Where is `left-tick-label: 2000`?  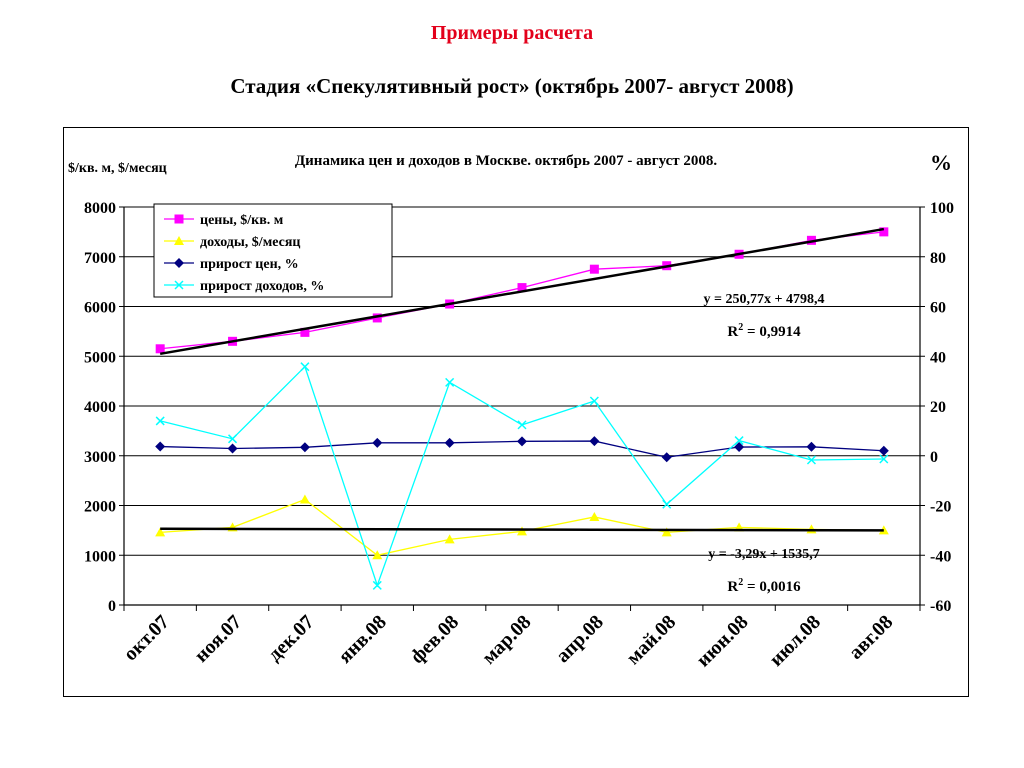 left-tick-label: 2000 is located at coordinates (100, 507).